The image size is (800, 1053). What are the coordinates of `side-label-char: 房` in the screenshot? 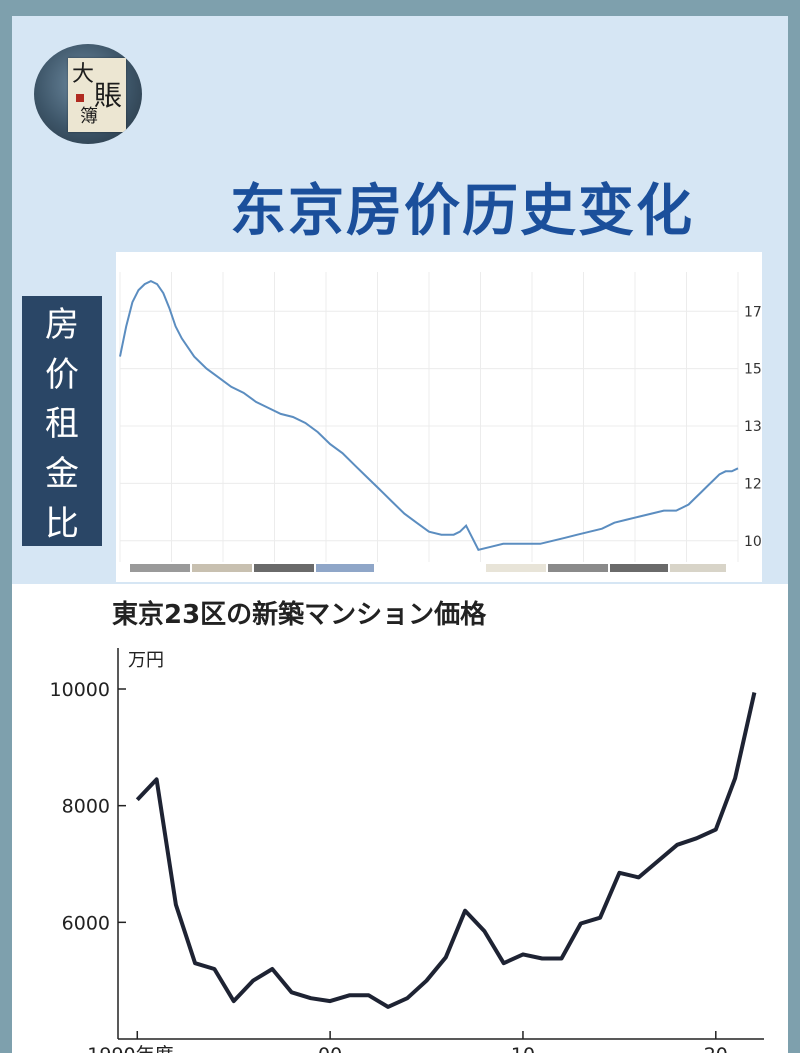 It's located at (62, 324).